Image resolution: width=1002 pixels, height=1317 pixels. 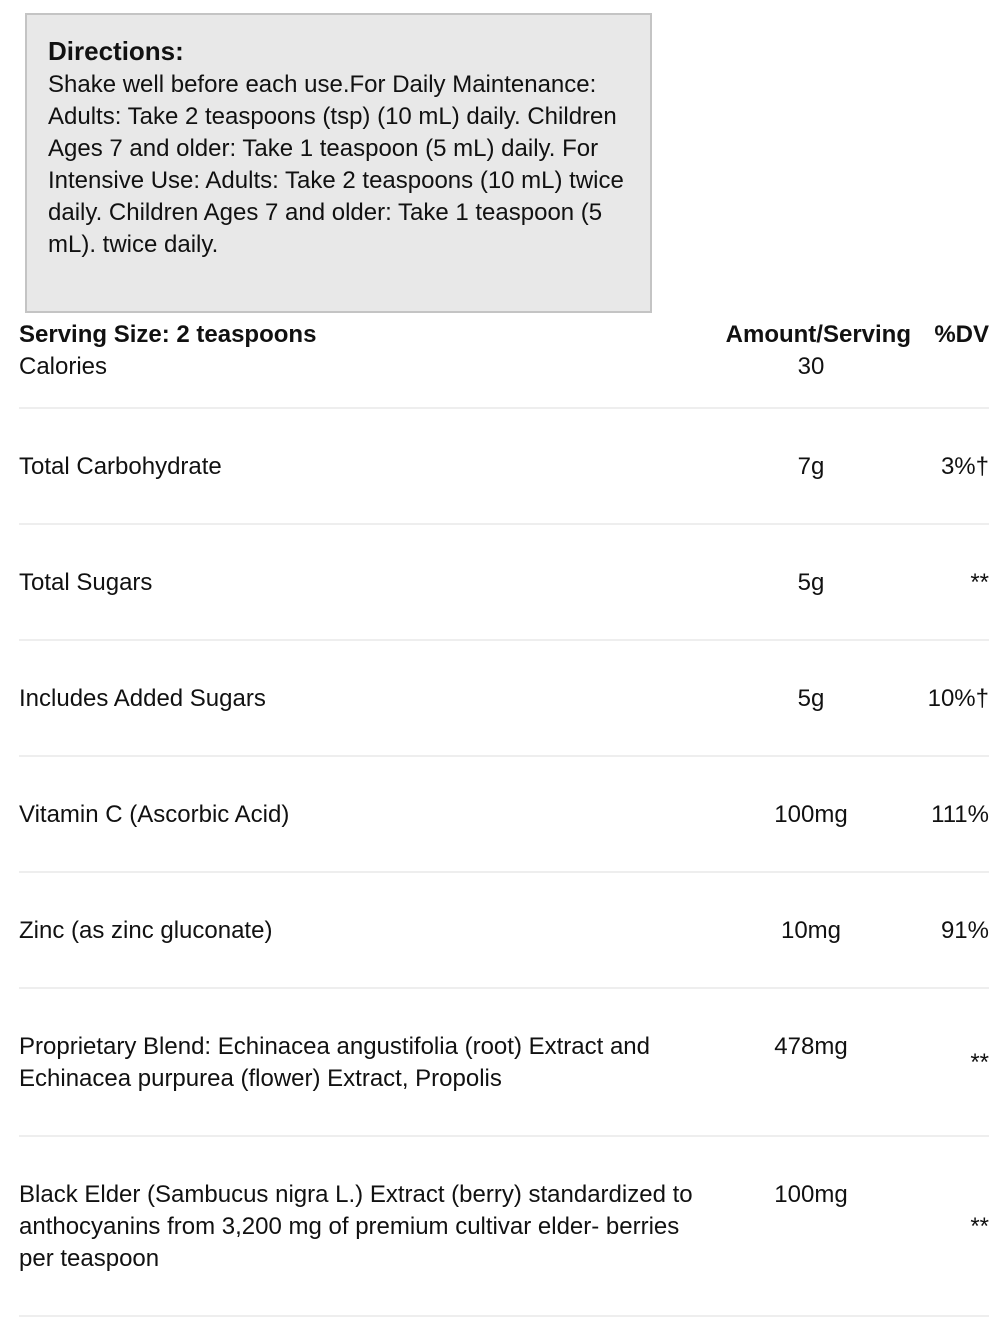 What do you see at coordinates (818, 334) in the screenshot?
I see `amount-header: Amount/Serving` at bounding box center [818, 334].